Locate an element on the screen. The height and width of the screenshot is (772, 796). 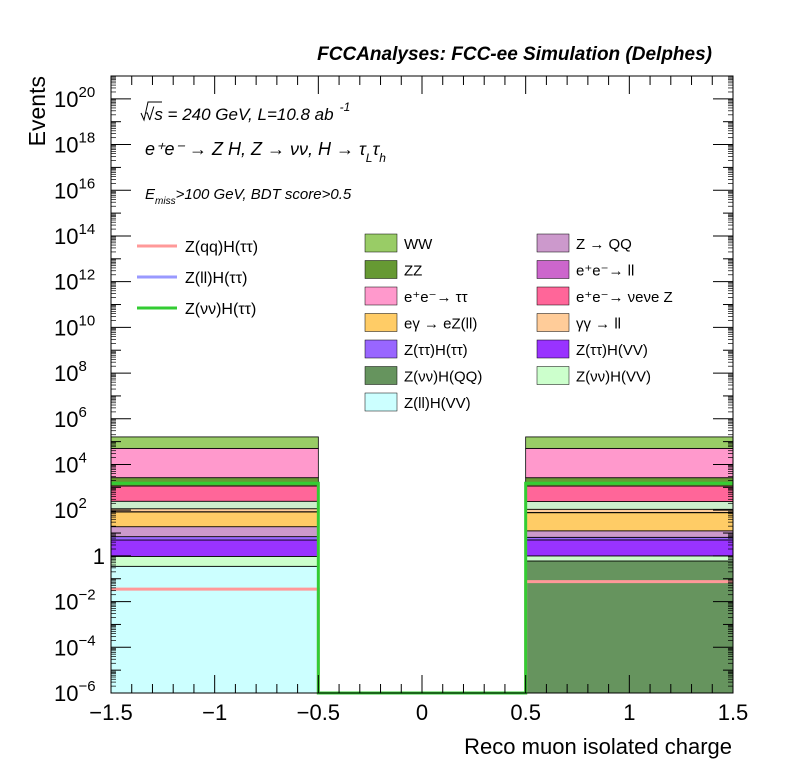
process-tau: τ is located at coordinates (376, 149).